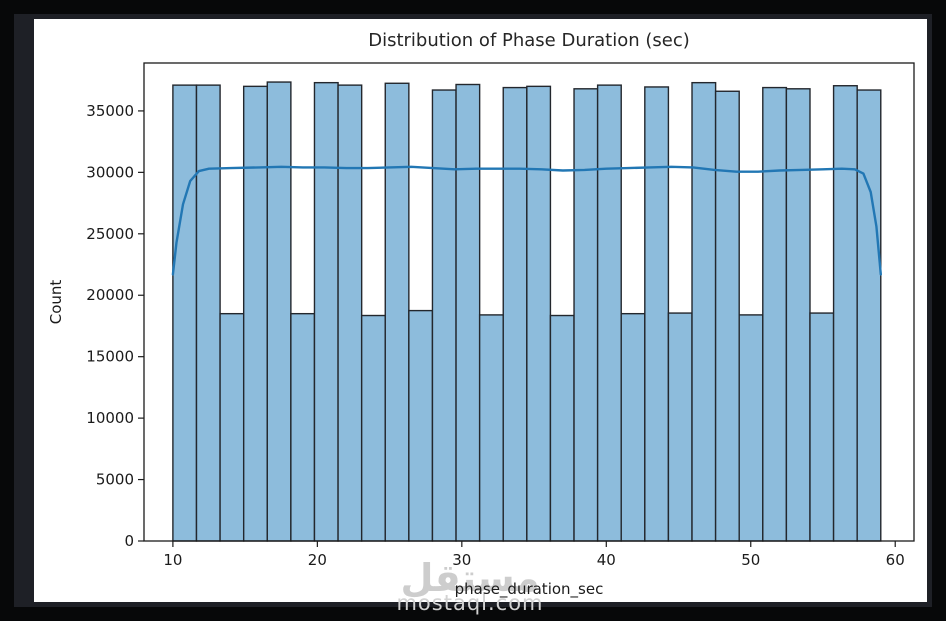 Image resolution: width=946 pixels, height=621 pixels. Describe the element at coordinates (317, 560) in the screenshot. I see `x-tick-label: 20` at that location.